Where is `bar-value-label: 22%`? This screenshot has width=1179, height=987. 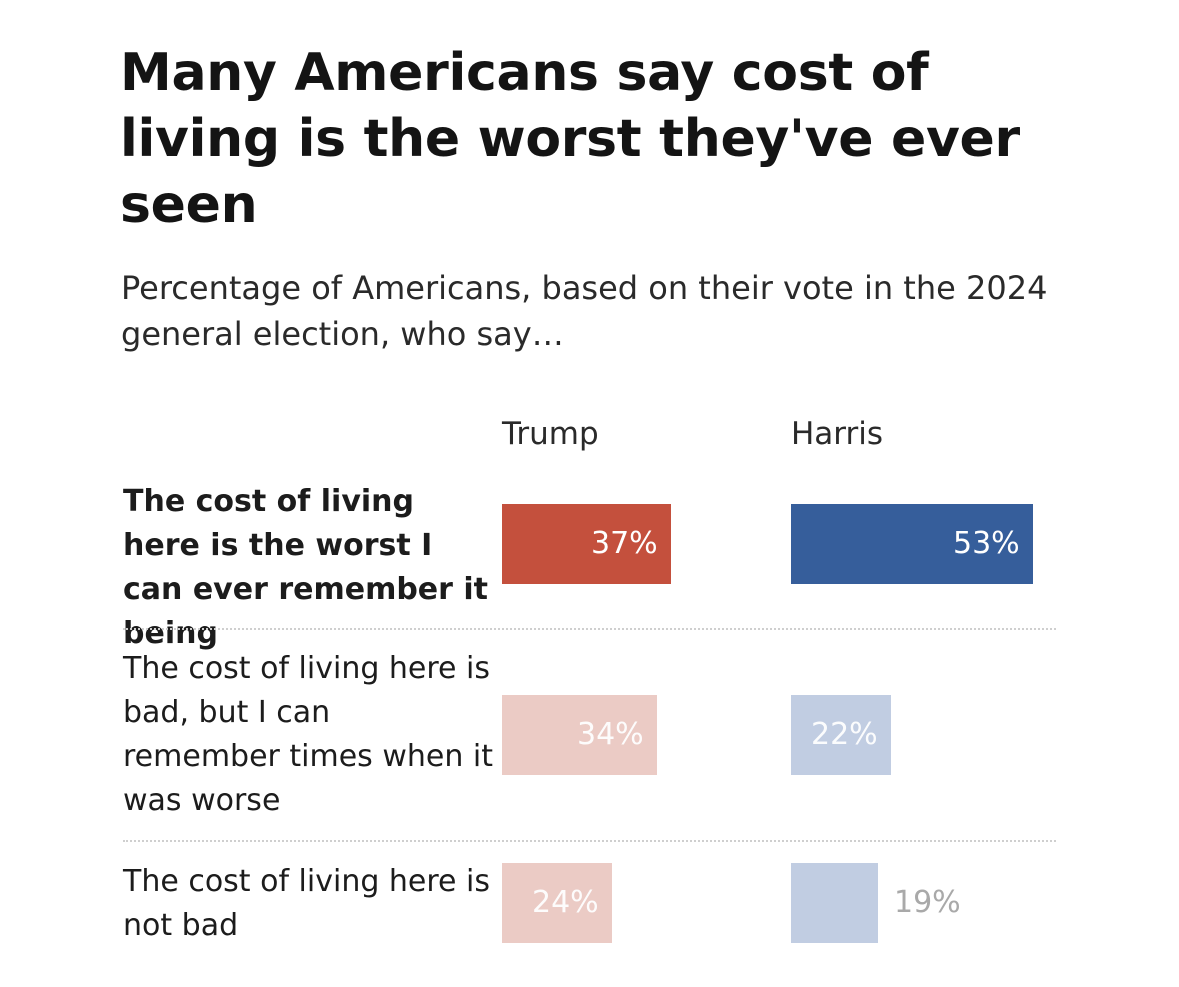 bar-value-label: 22% is located at coordinates (844, 734).